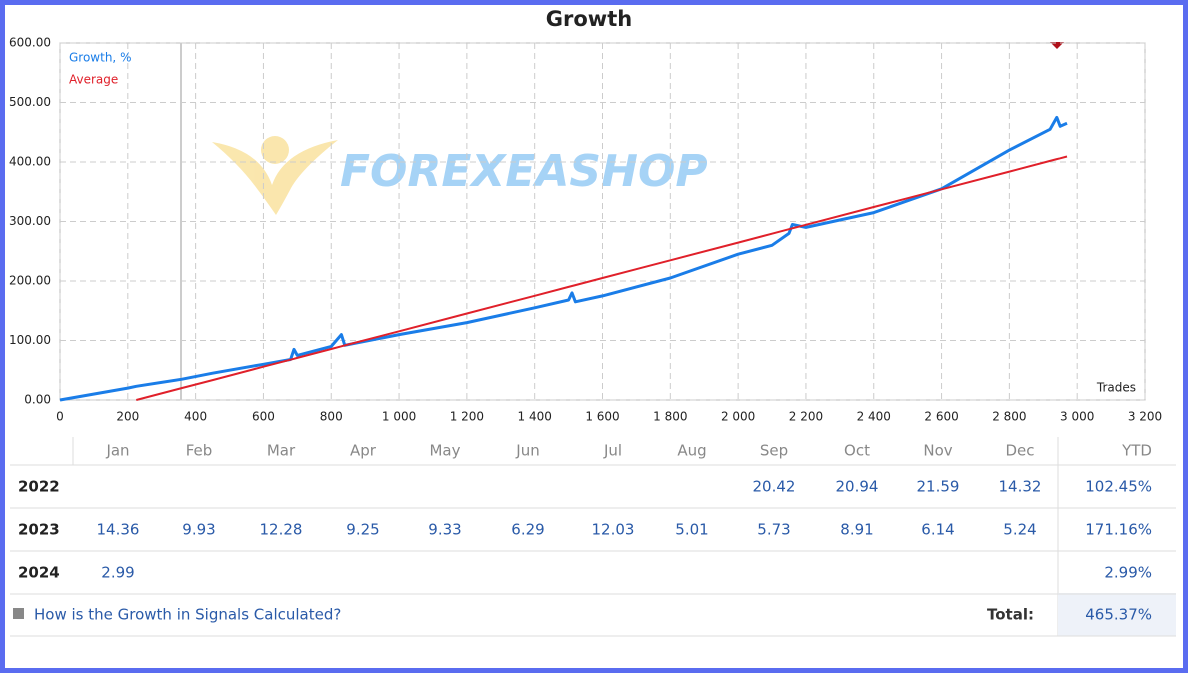 This screenshot has width=1188, height=673. What do you see at coordinates (363, 451) in the screenshot?
I see `month-header: Apr` at bounding box center [363, 451].